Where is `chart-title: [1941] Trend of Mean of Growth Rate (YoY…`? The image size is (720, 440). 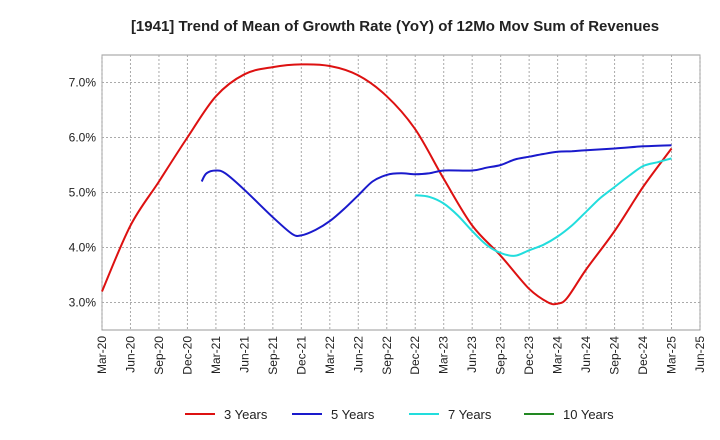 chart-title: [1941] Trend of Mean of Growth Rate (YoY… is located at coordinates (395, 26).